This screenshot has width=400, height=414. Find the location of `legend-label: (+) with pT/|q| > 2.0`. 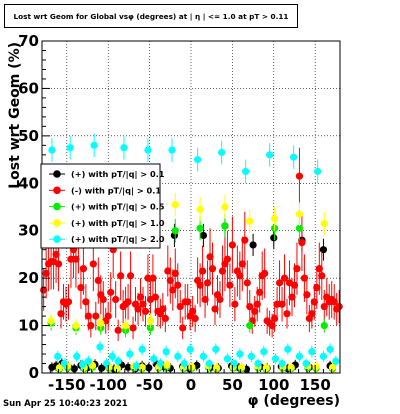

legend-label: (+) with pT/|q| > 2.0 is located at coordinates (118, 239).